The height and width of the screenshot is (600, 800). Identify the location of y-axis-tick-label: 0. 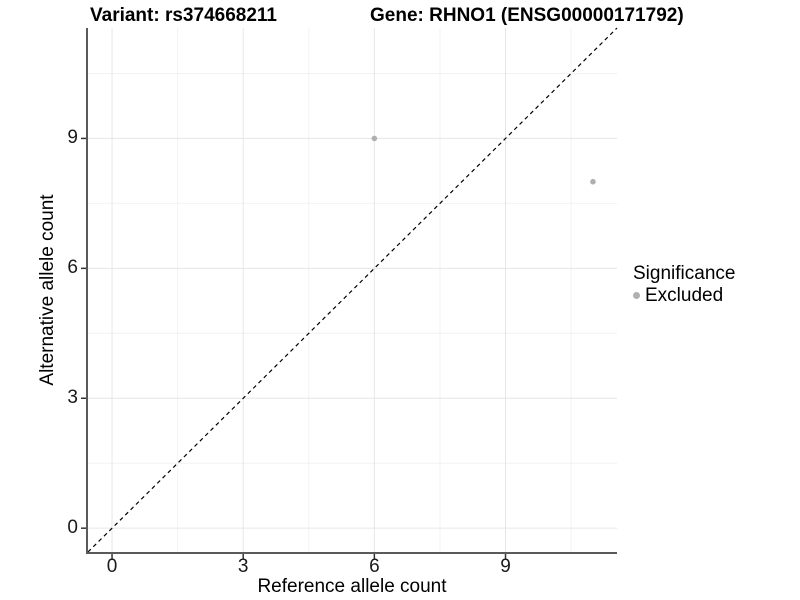
(72, 528).